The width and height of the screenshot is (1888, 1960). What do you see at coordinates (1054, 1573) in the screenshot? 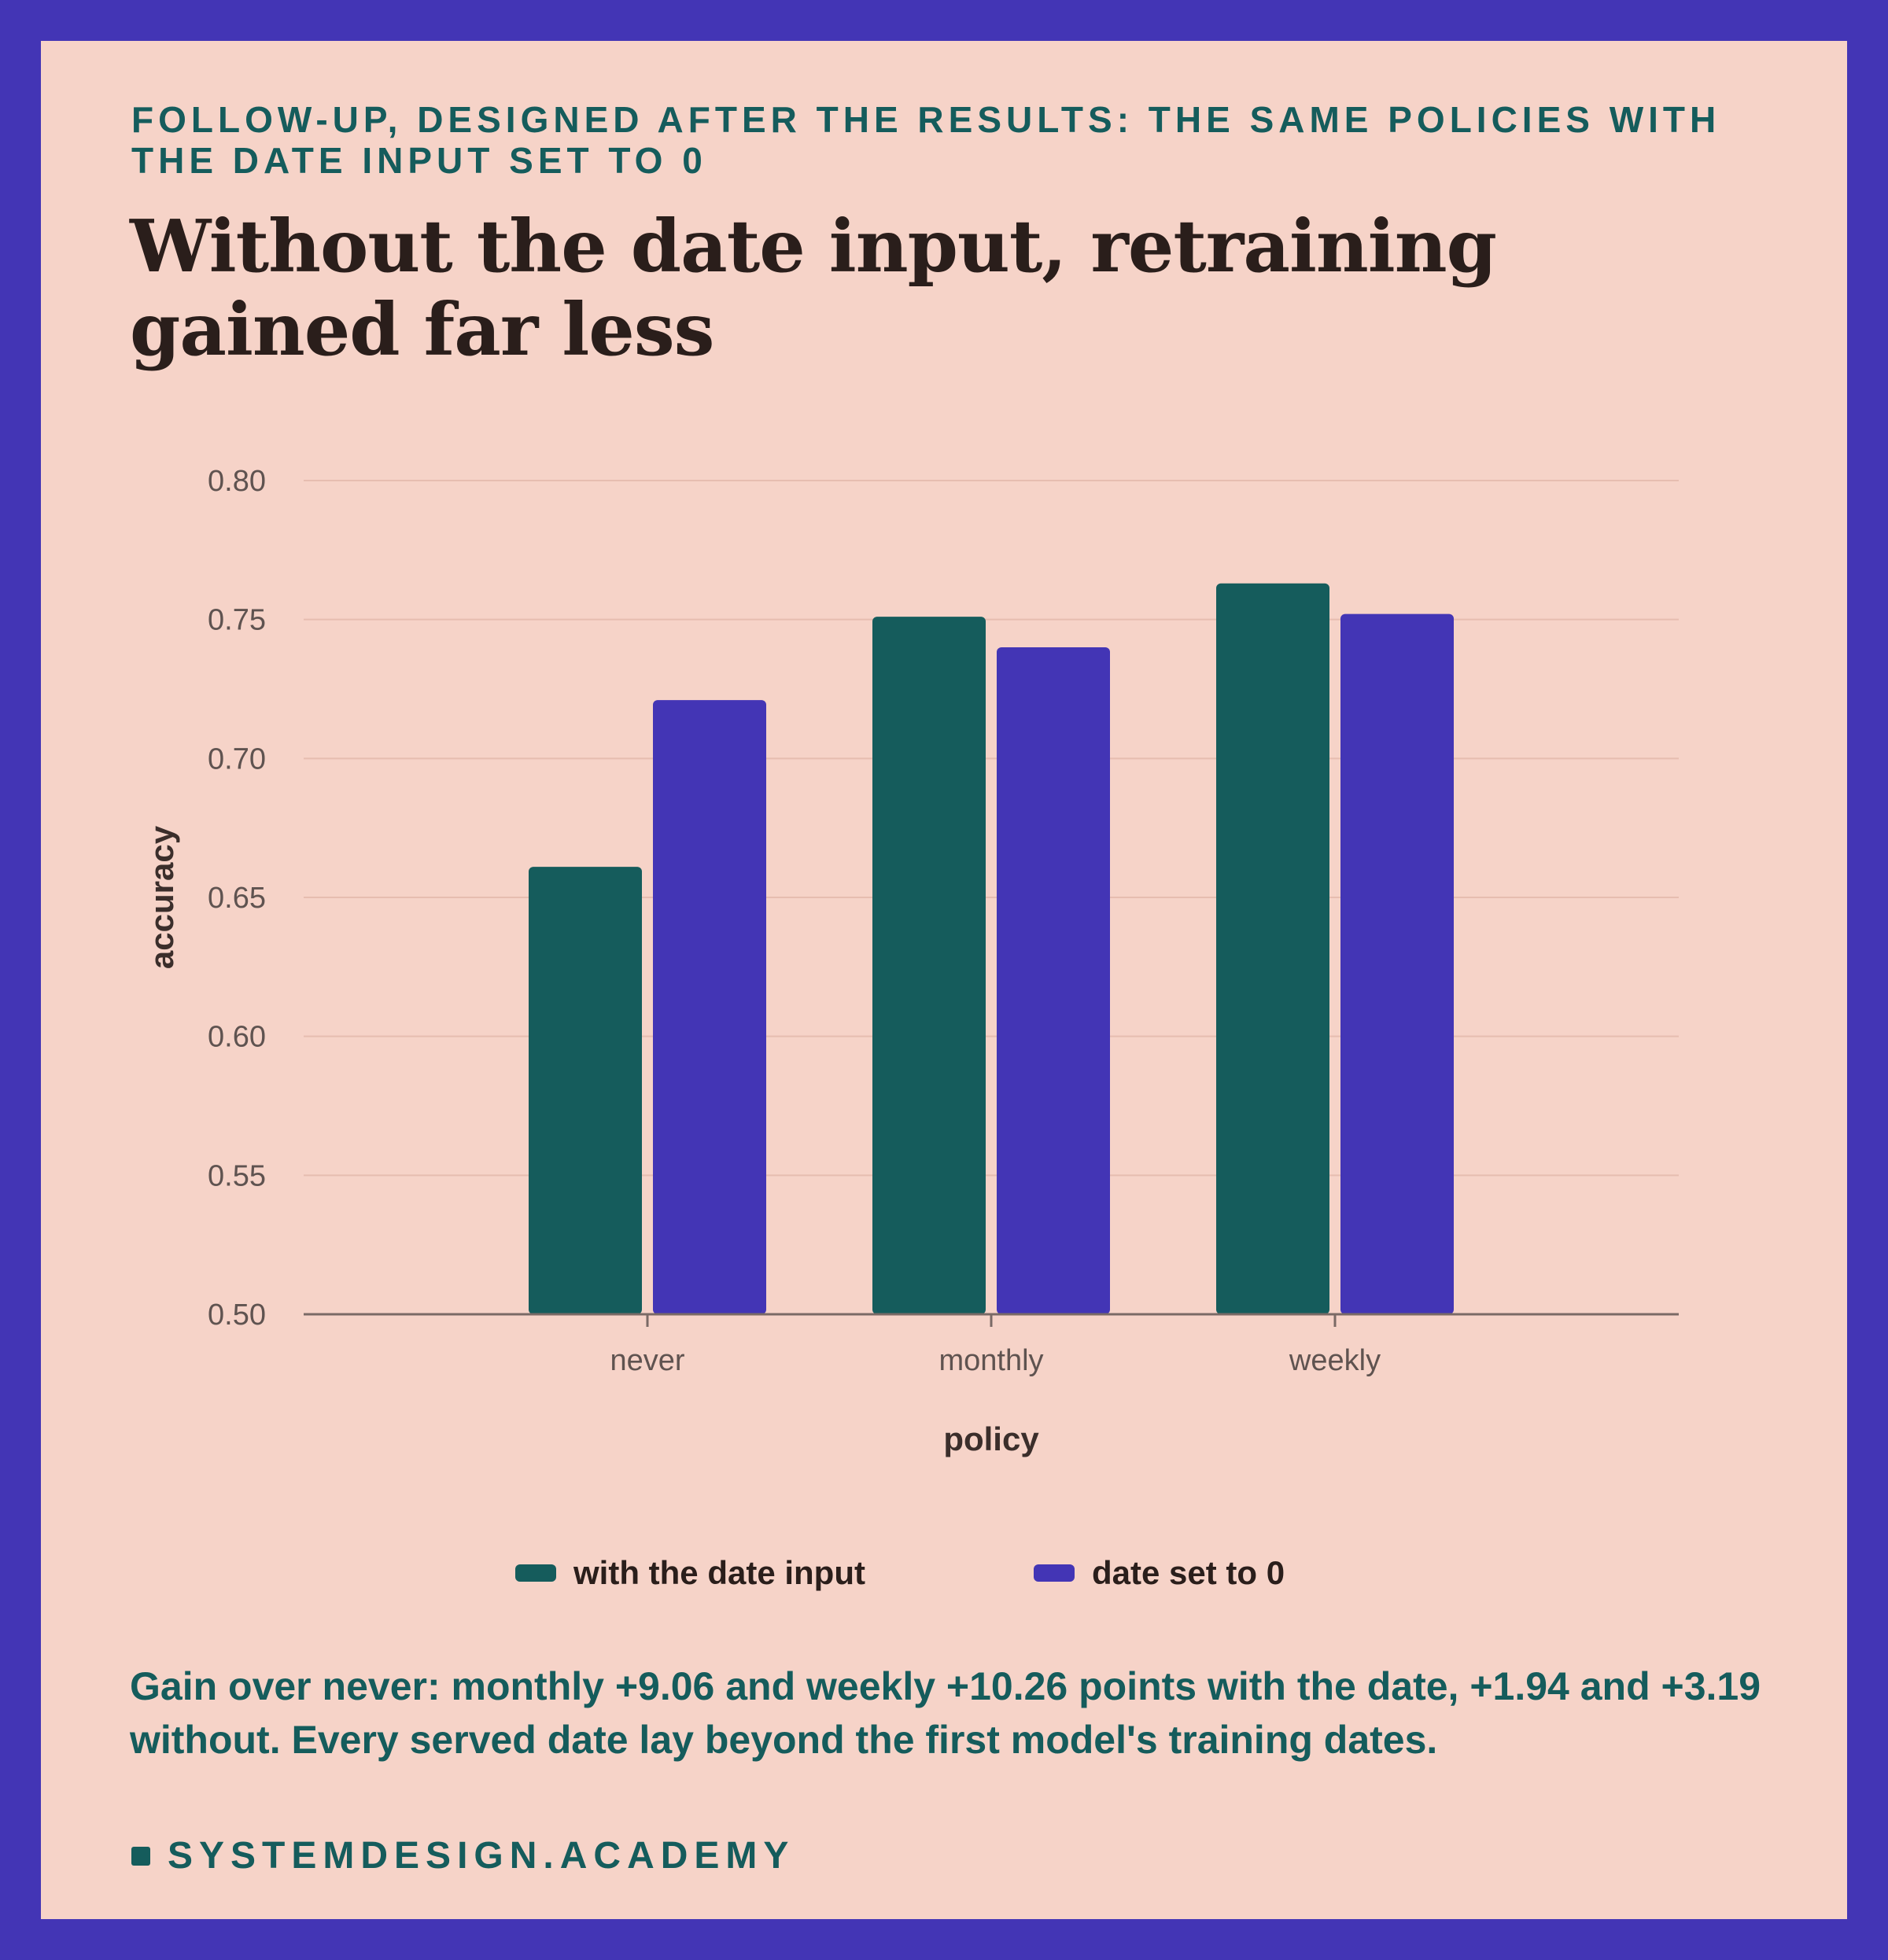
I see `legend-swatch-date-zero` at bounding box center [1054, 1573].